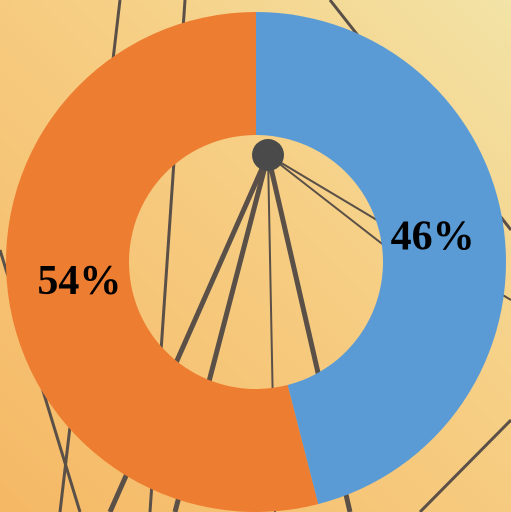  What do you see at coordinates (79, 281) in the screenshot?
I see `value-label: 54%` at bounding box center [79, 281].